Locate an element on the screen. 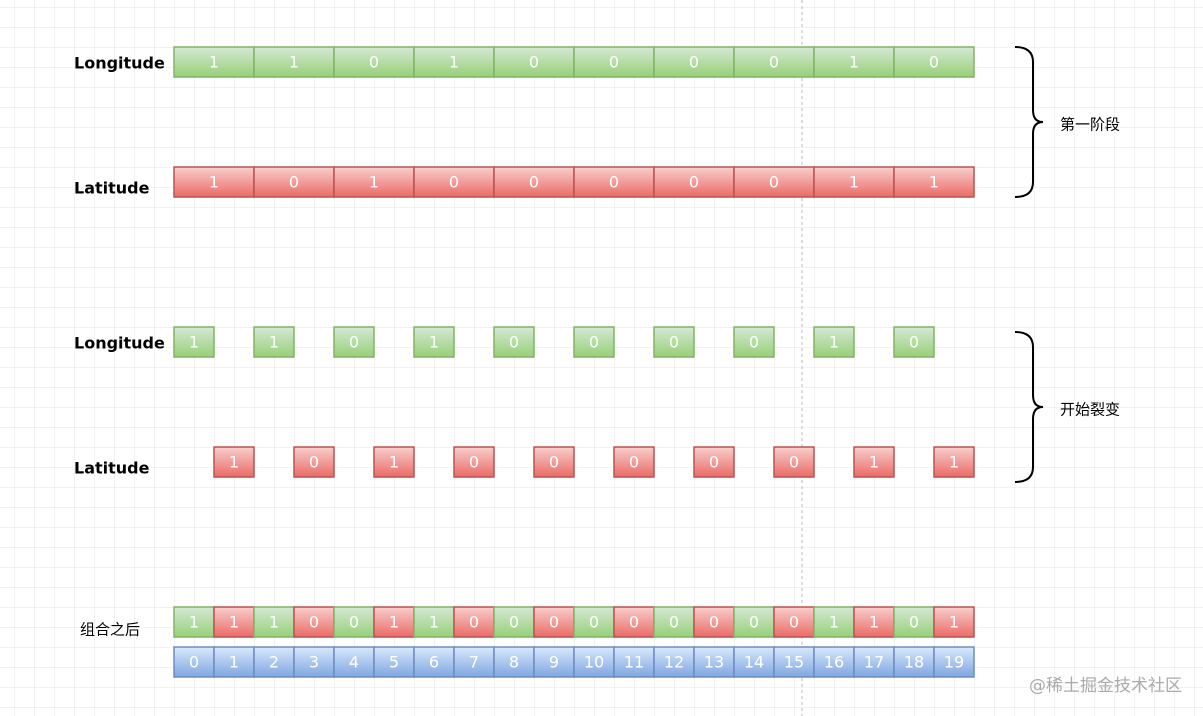  bit-value: 8 is located at coordinates (514, 662).